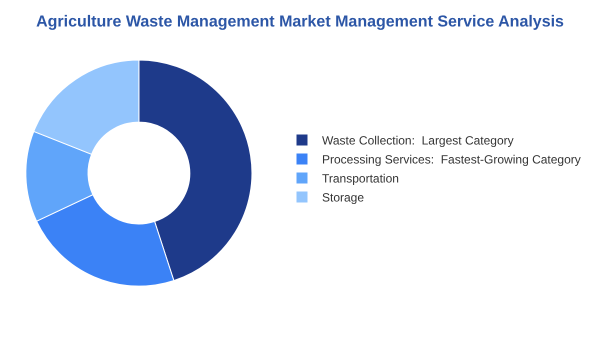  What do you see at coordinates (343, 197) in the screenshot?
I see `legend-label: Storage` at bounding box center [343, 197].